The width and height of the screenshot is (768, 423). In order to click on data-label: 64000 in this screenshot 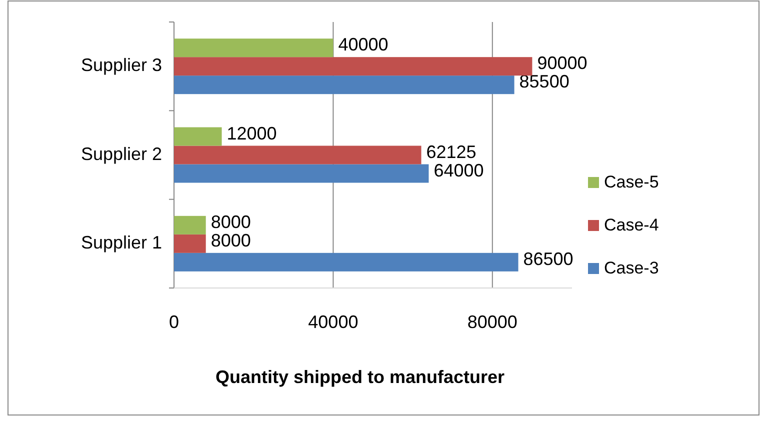, I will do `click(459, 170)`.